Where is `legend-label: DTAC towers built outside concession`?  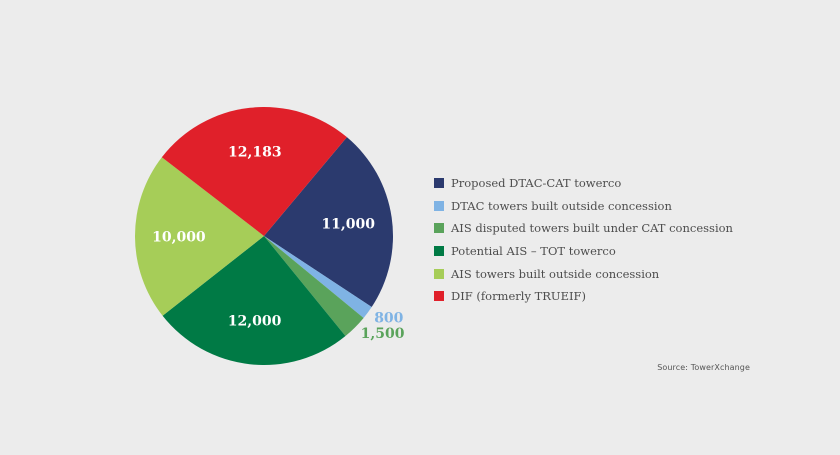 legend-label: DTAC towers built outside concession is located at coordinates (561, 205).